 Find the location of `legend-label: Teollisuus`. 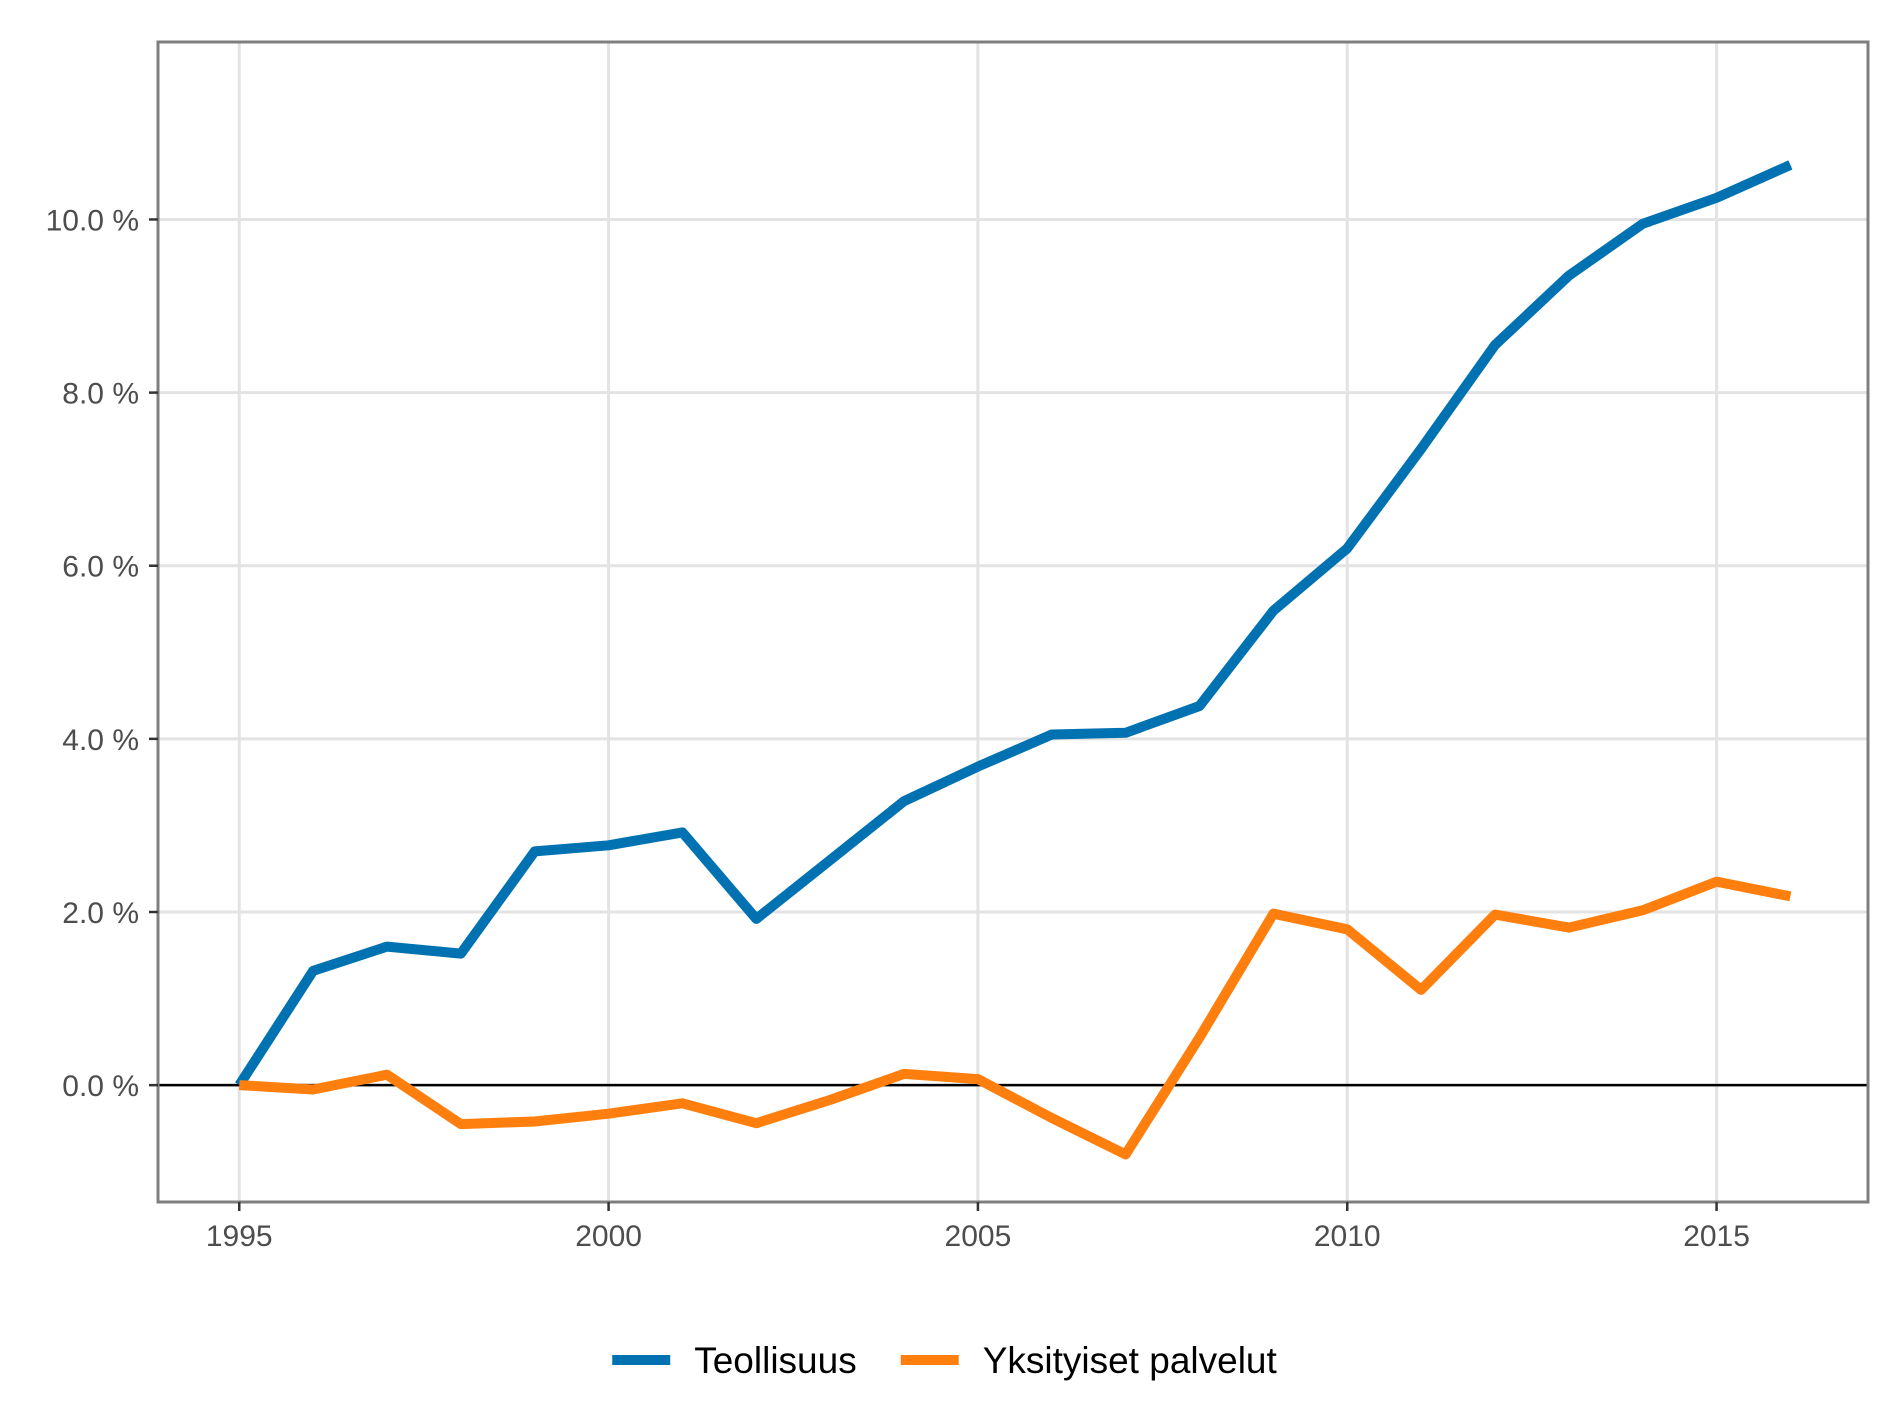

legend-label: Teollisuus is located at coordinates (775, 1360).